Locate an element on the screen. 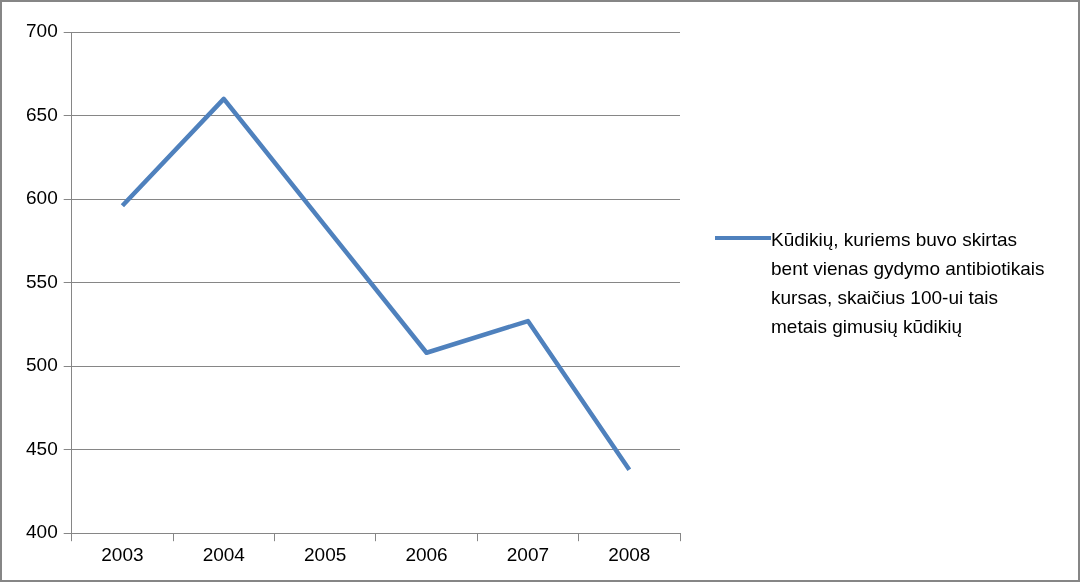 The width and height of the screenshot is (1080, 582). y-tick-label: 550 is located at coordinates (42, 281).